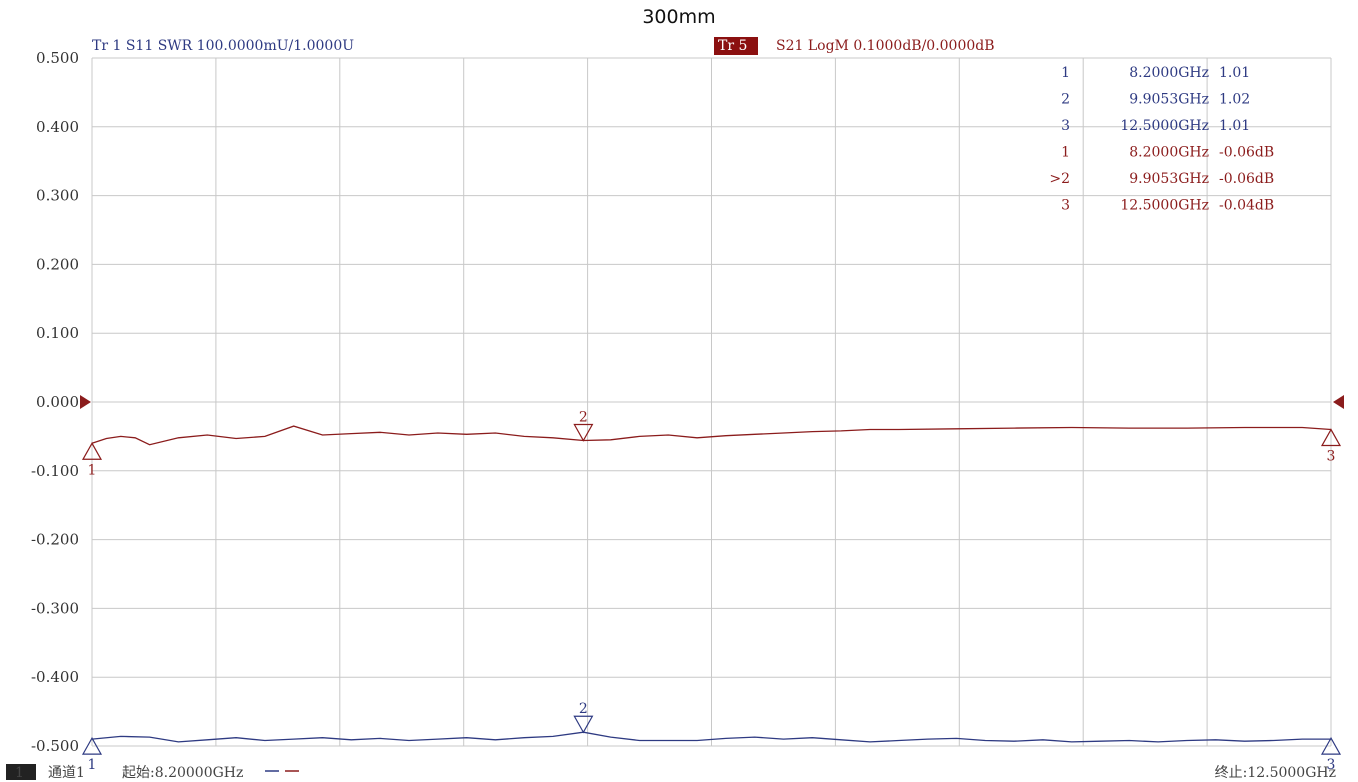 This screenshot has width=1358, height=782. Describe the element at coordinates (55, 540) in the screenshot. I see `y-tick-label: -0.200` at that location.